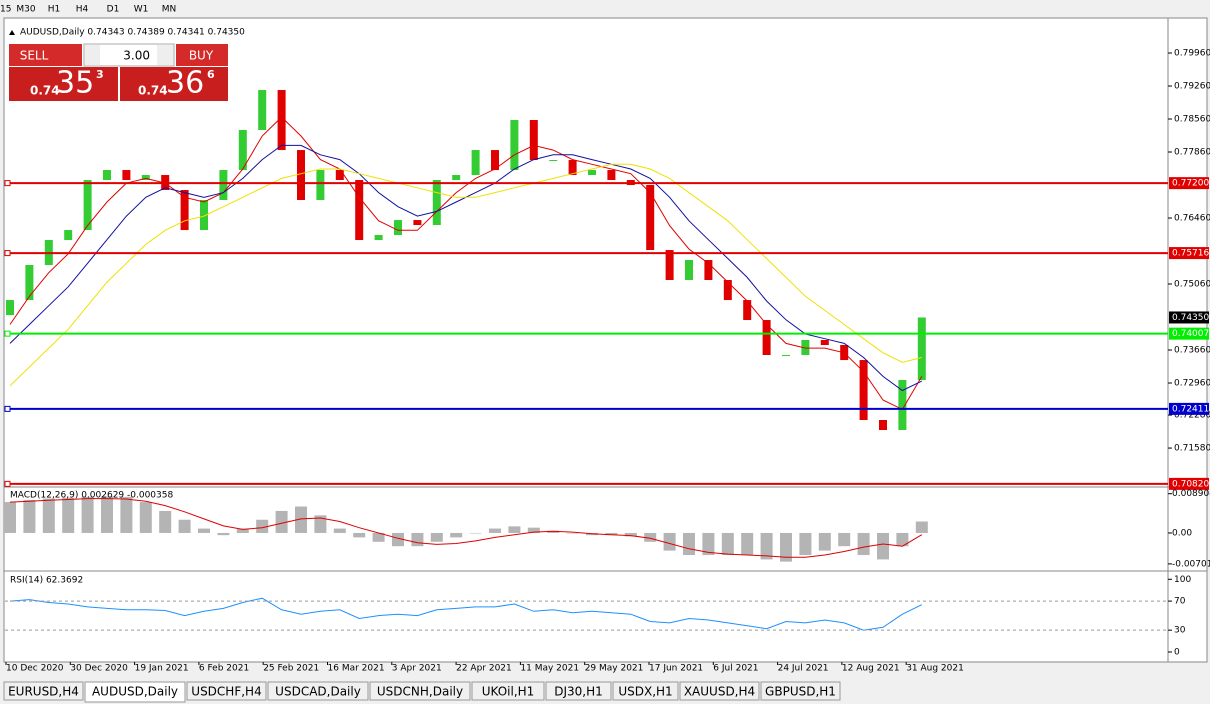 The width and height of the screenshot is (1210, 704). Describe the element at coordinates (141, 10) in the screenshot. I see `timeframe-button: W1` at that location.